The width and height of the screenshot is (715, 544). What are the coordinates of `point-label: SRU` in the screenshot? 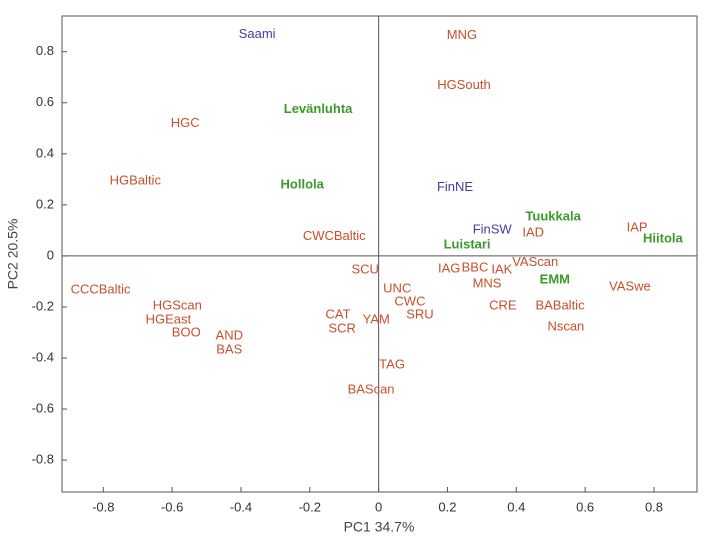 It's located at (419, 313).